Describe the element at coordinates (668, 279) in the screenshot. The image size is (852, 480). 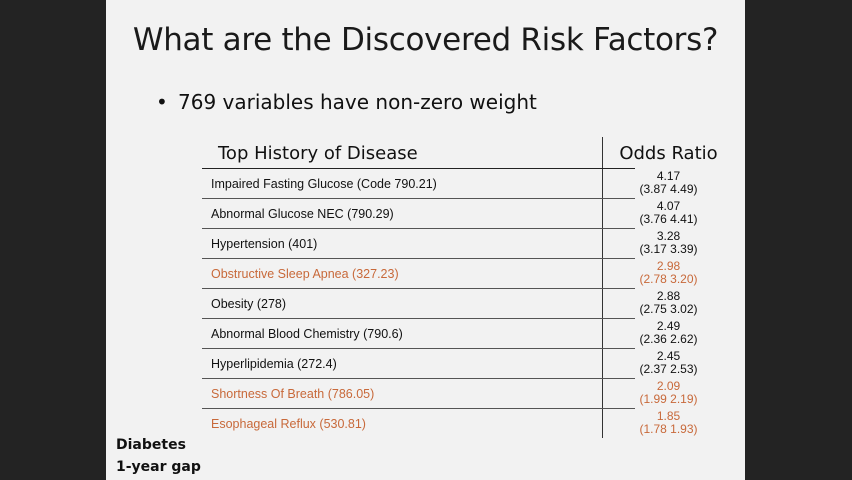
I see `confidence-interval: (2.78 3.20)` at that location.